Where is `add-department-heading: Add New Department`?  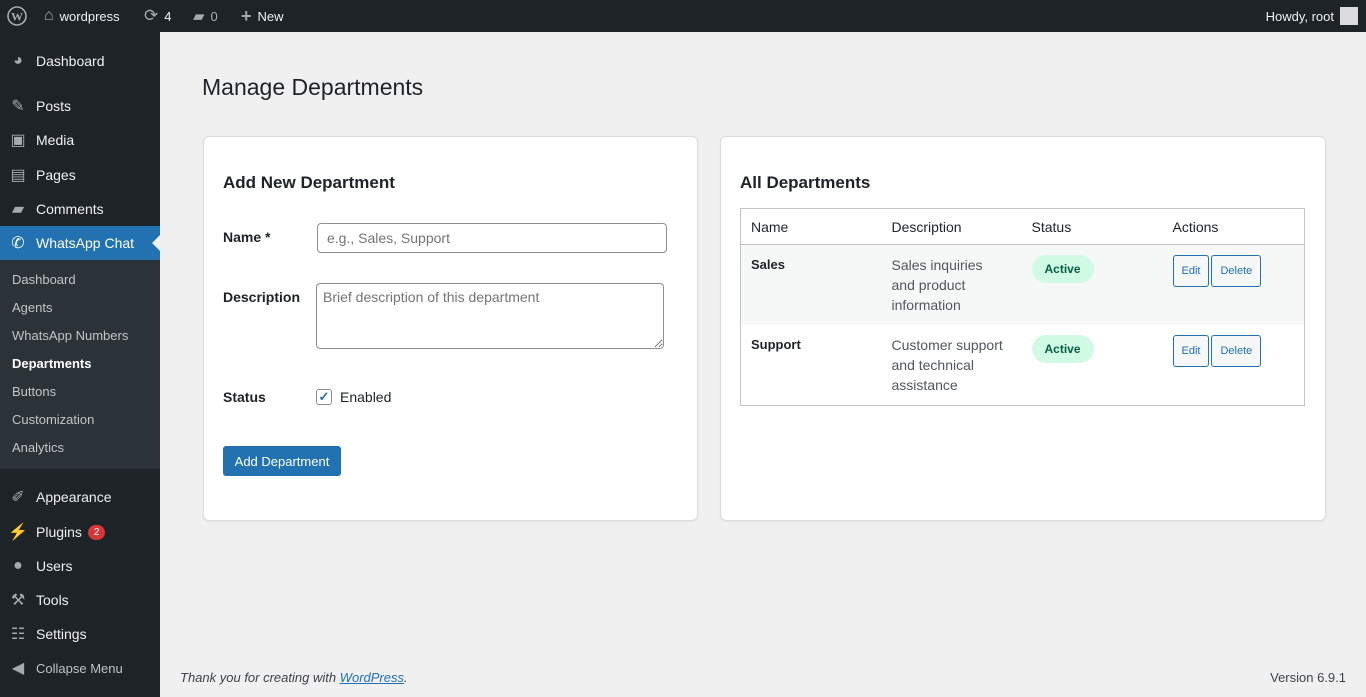
add-department-heading: Add New Department is located at coordinates (309, 182).